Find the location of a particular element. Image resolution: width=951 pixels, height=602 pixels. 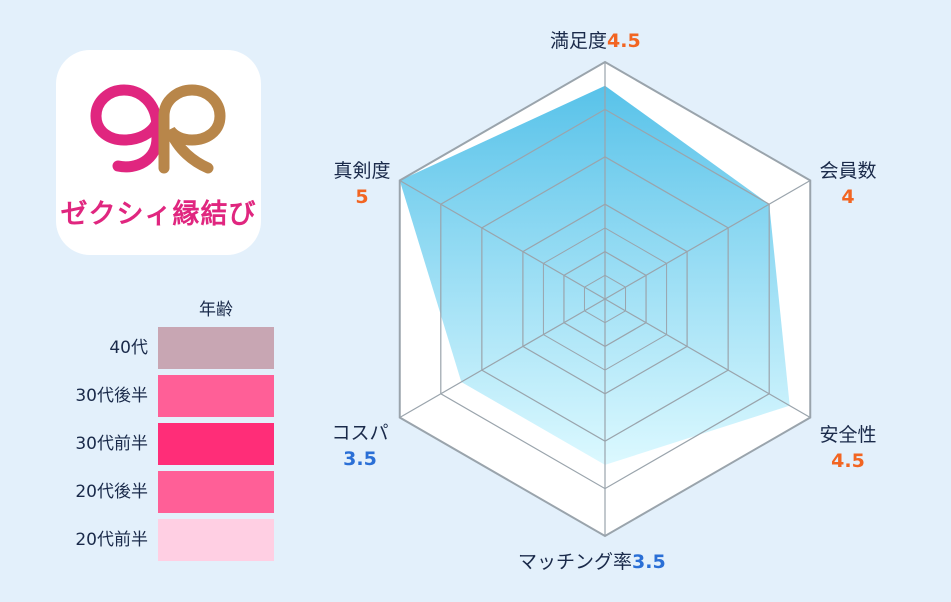

axis-label: マッチング率3.5 is located at coordinates (592, 562).